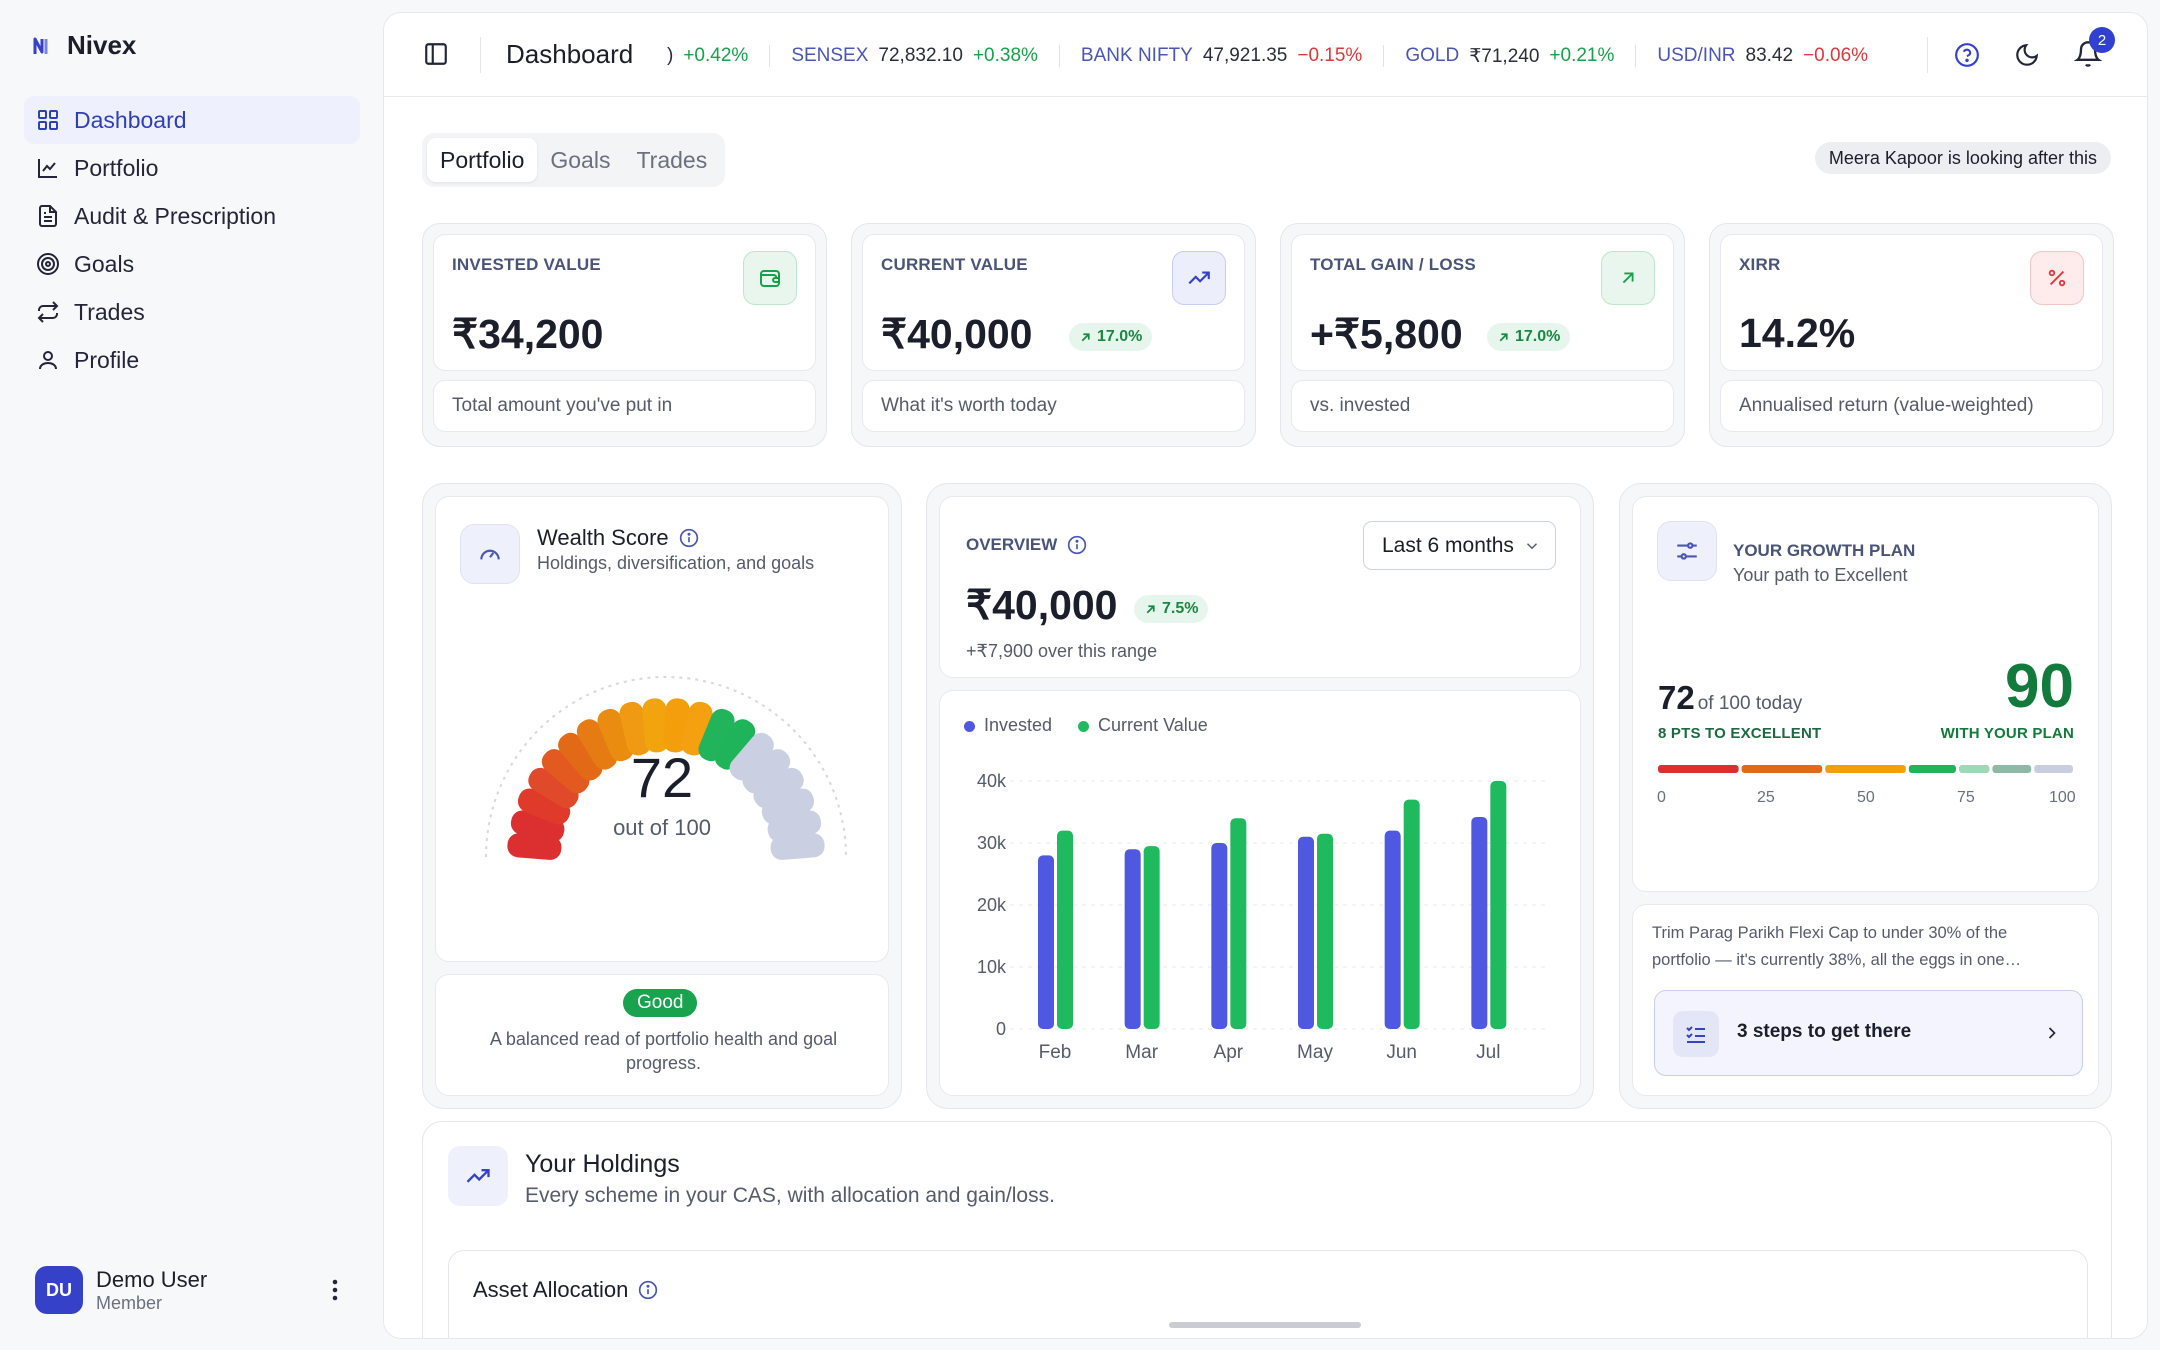 The image size is (2160, 1350). Describe the element at coordinates (1199, 278) in the screenshot. I see `trend-up-icon` at that location.